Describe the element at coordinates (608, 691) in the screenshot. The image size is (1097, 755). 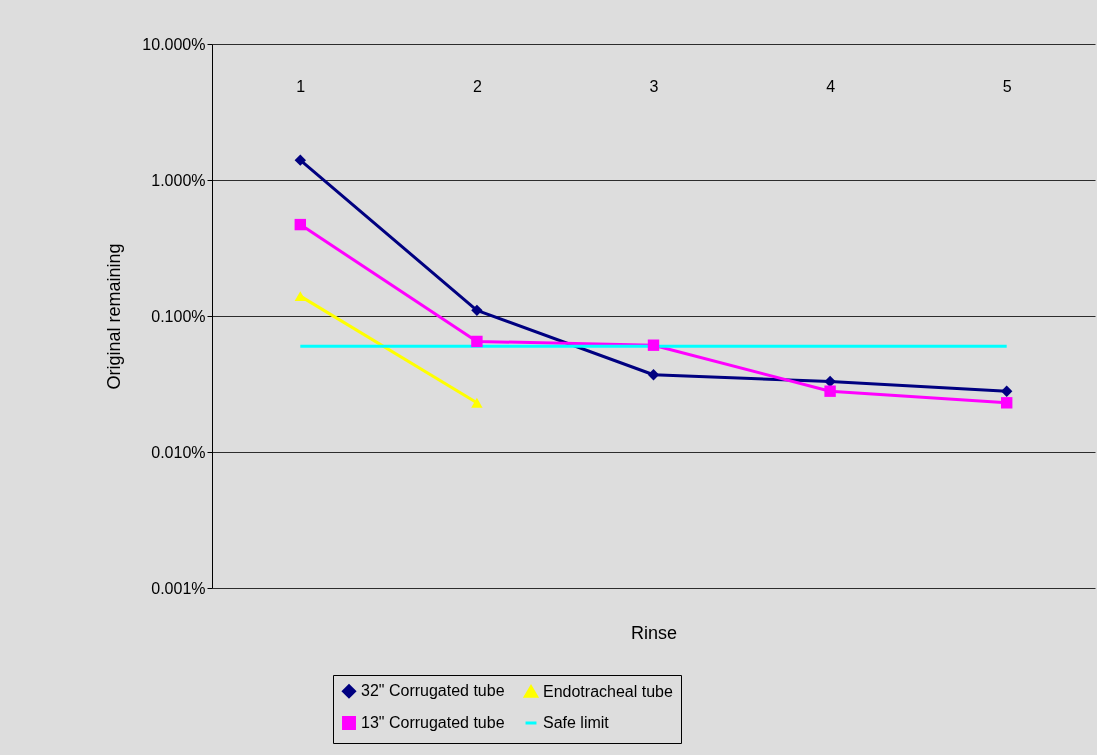
I see `legend-label: Endotracheal tube` at that location.